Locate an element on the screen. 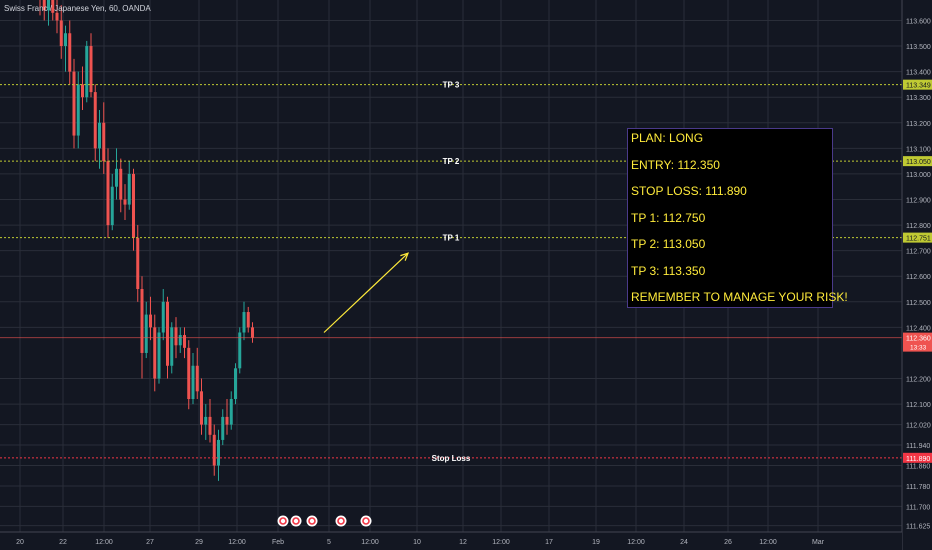 The width and height of the screenshot is (932, 550). time-tick-label: 17 is located at coordinates (549, 542).